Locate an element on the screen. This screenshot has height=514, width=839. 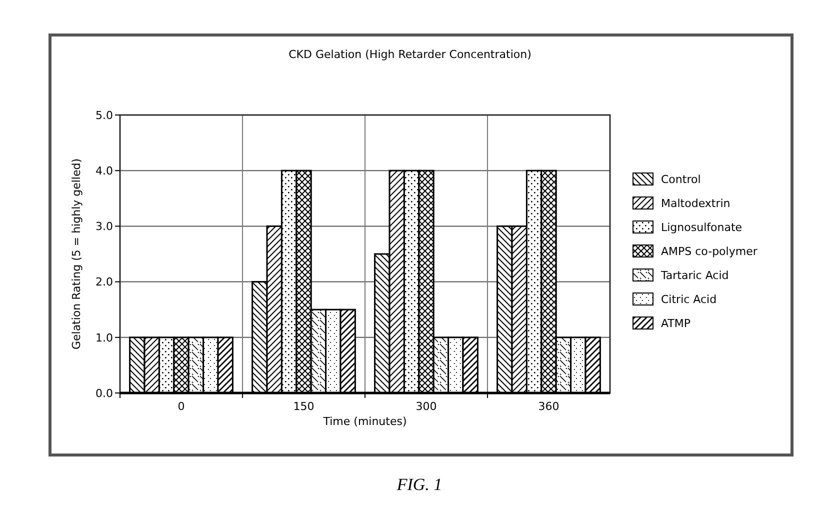
legend-label: Control is located at coordinates (681, 179).